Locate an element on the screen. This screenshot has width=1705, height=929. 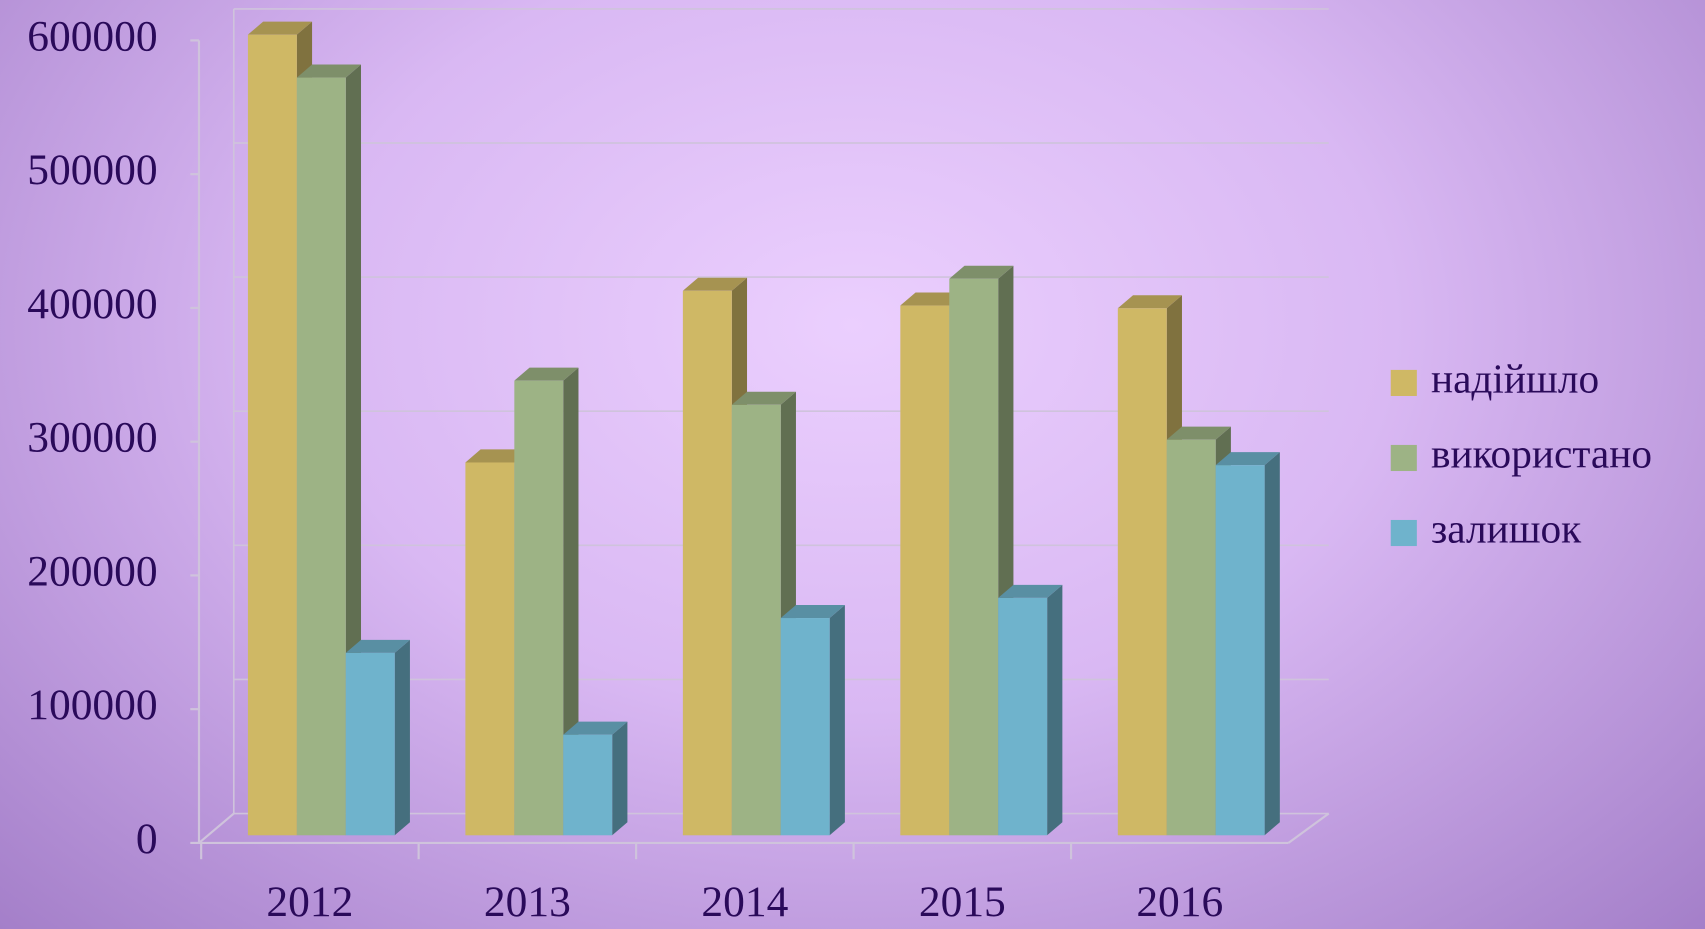
y-tick-label: 100000 is located at coordinates (92, 705).